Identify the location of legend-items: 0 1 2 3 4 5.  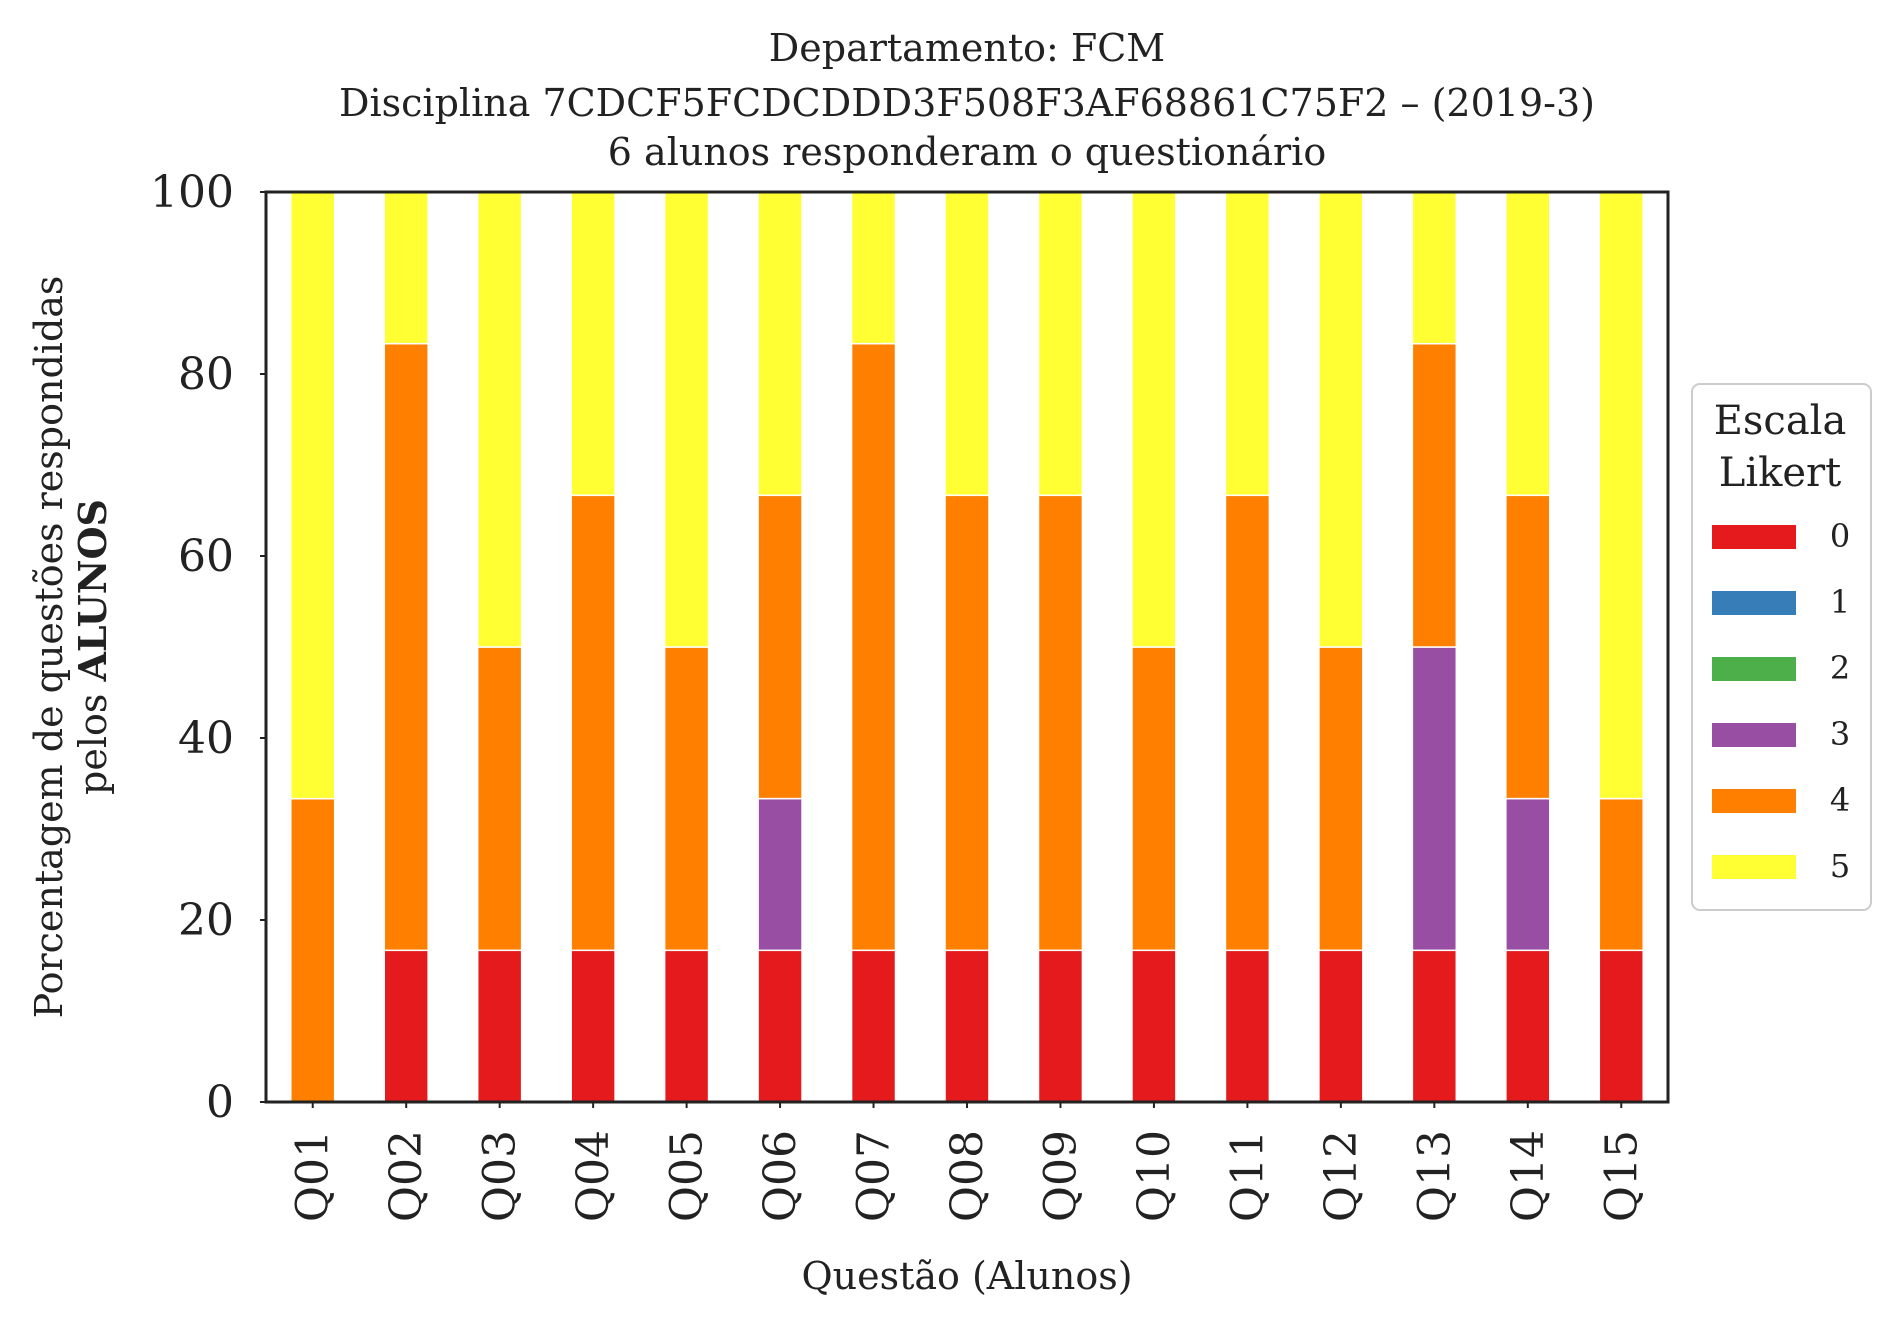
(1781, 701).